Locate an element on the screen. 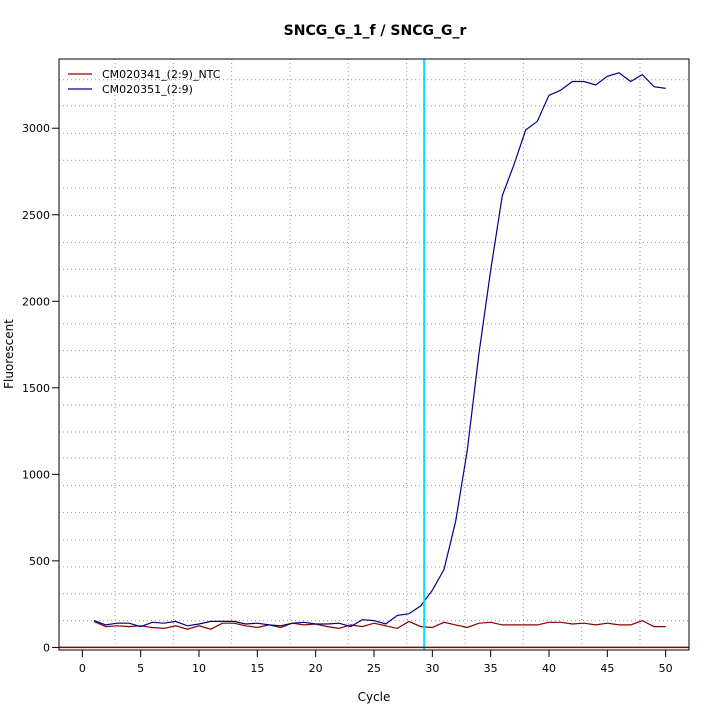  legend-label-1: CM020351_(2:9) is located at coordinates (147, 89).